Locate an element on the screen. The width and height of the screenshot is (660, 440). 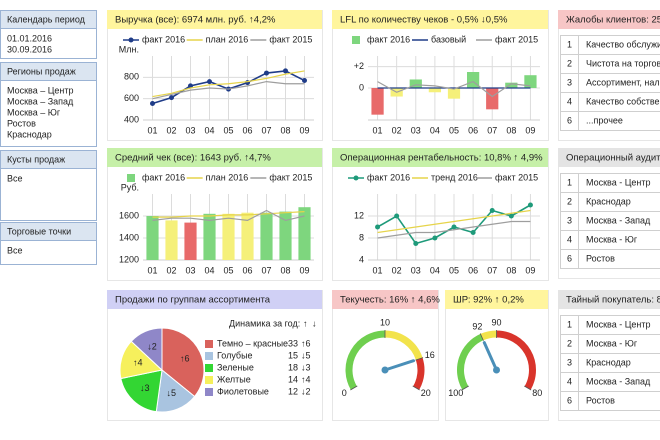
row-label: Москва - Запад is located at coordinates (618, 381).